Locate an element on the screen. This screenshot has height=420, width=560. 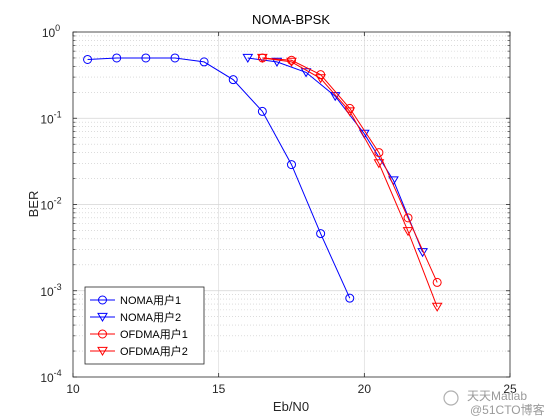
y-tick-exponent: -3 is located at coordinates (58, 287).